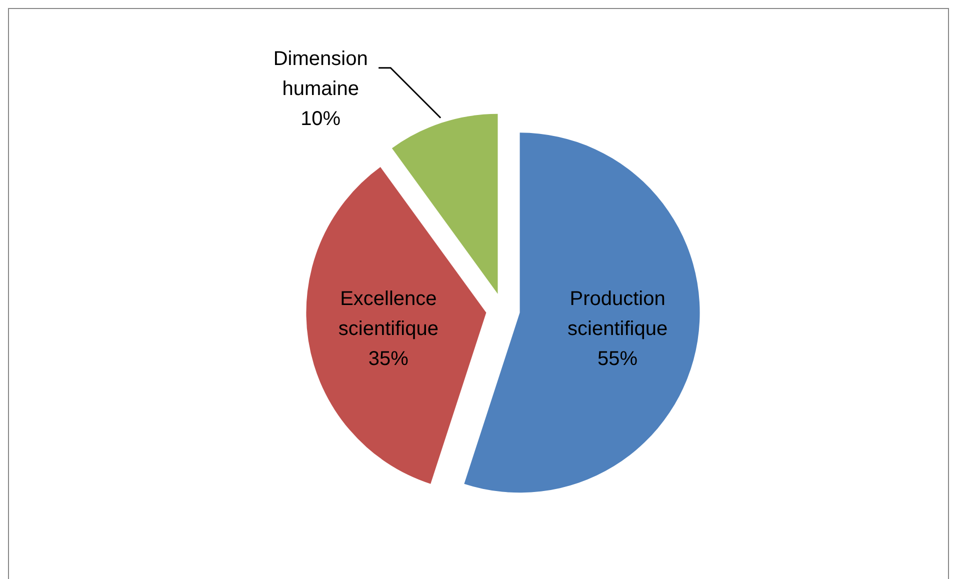 The height and width of the screenshot is (579, 957). Describe the element at coordinates (618, 359) in the screenshot. I see `data-label: 55%` at that location.